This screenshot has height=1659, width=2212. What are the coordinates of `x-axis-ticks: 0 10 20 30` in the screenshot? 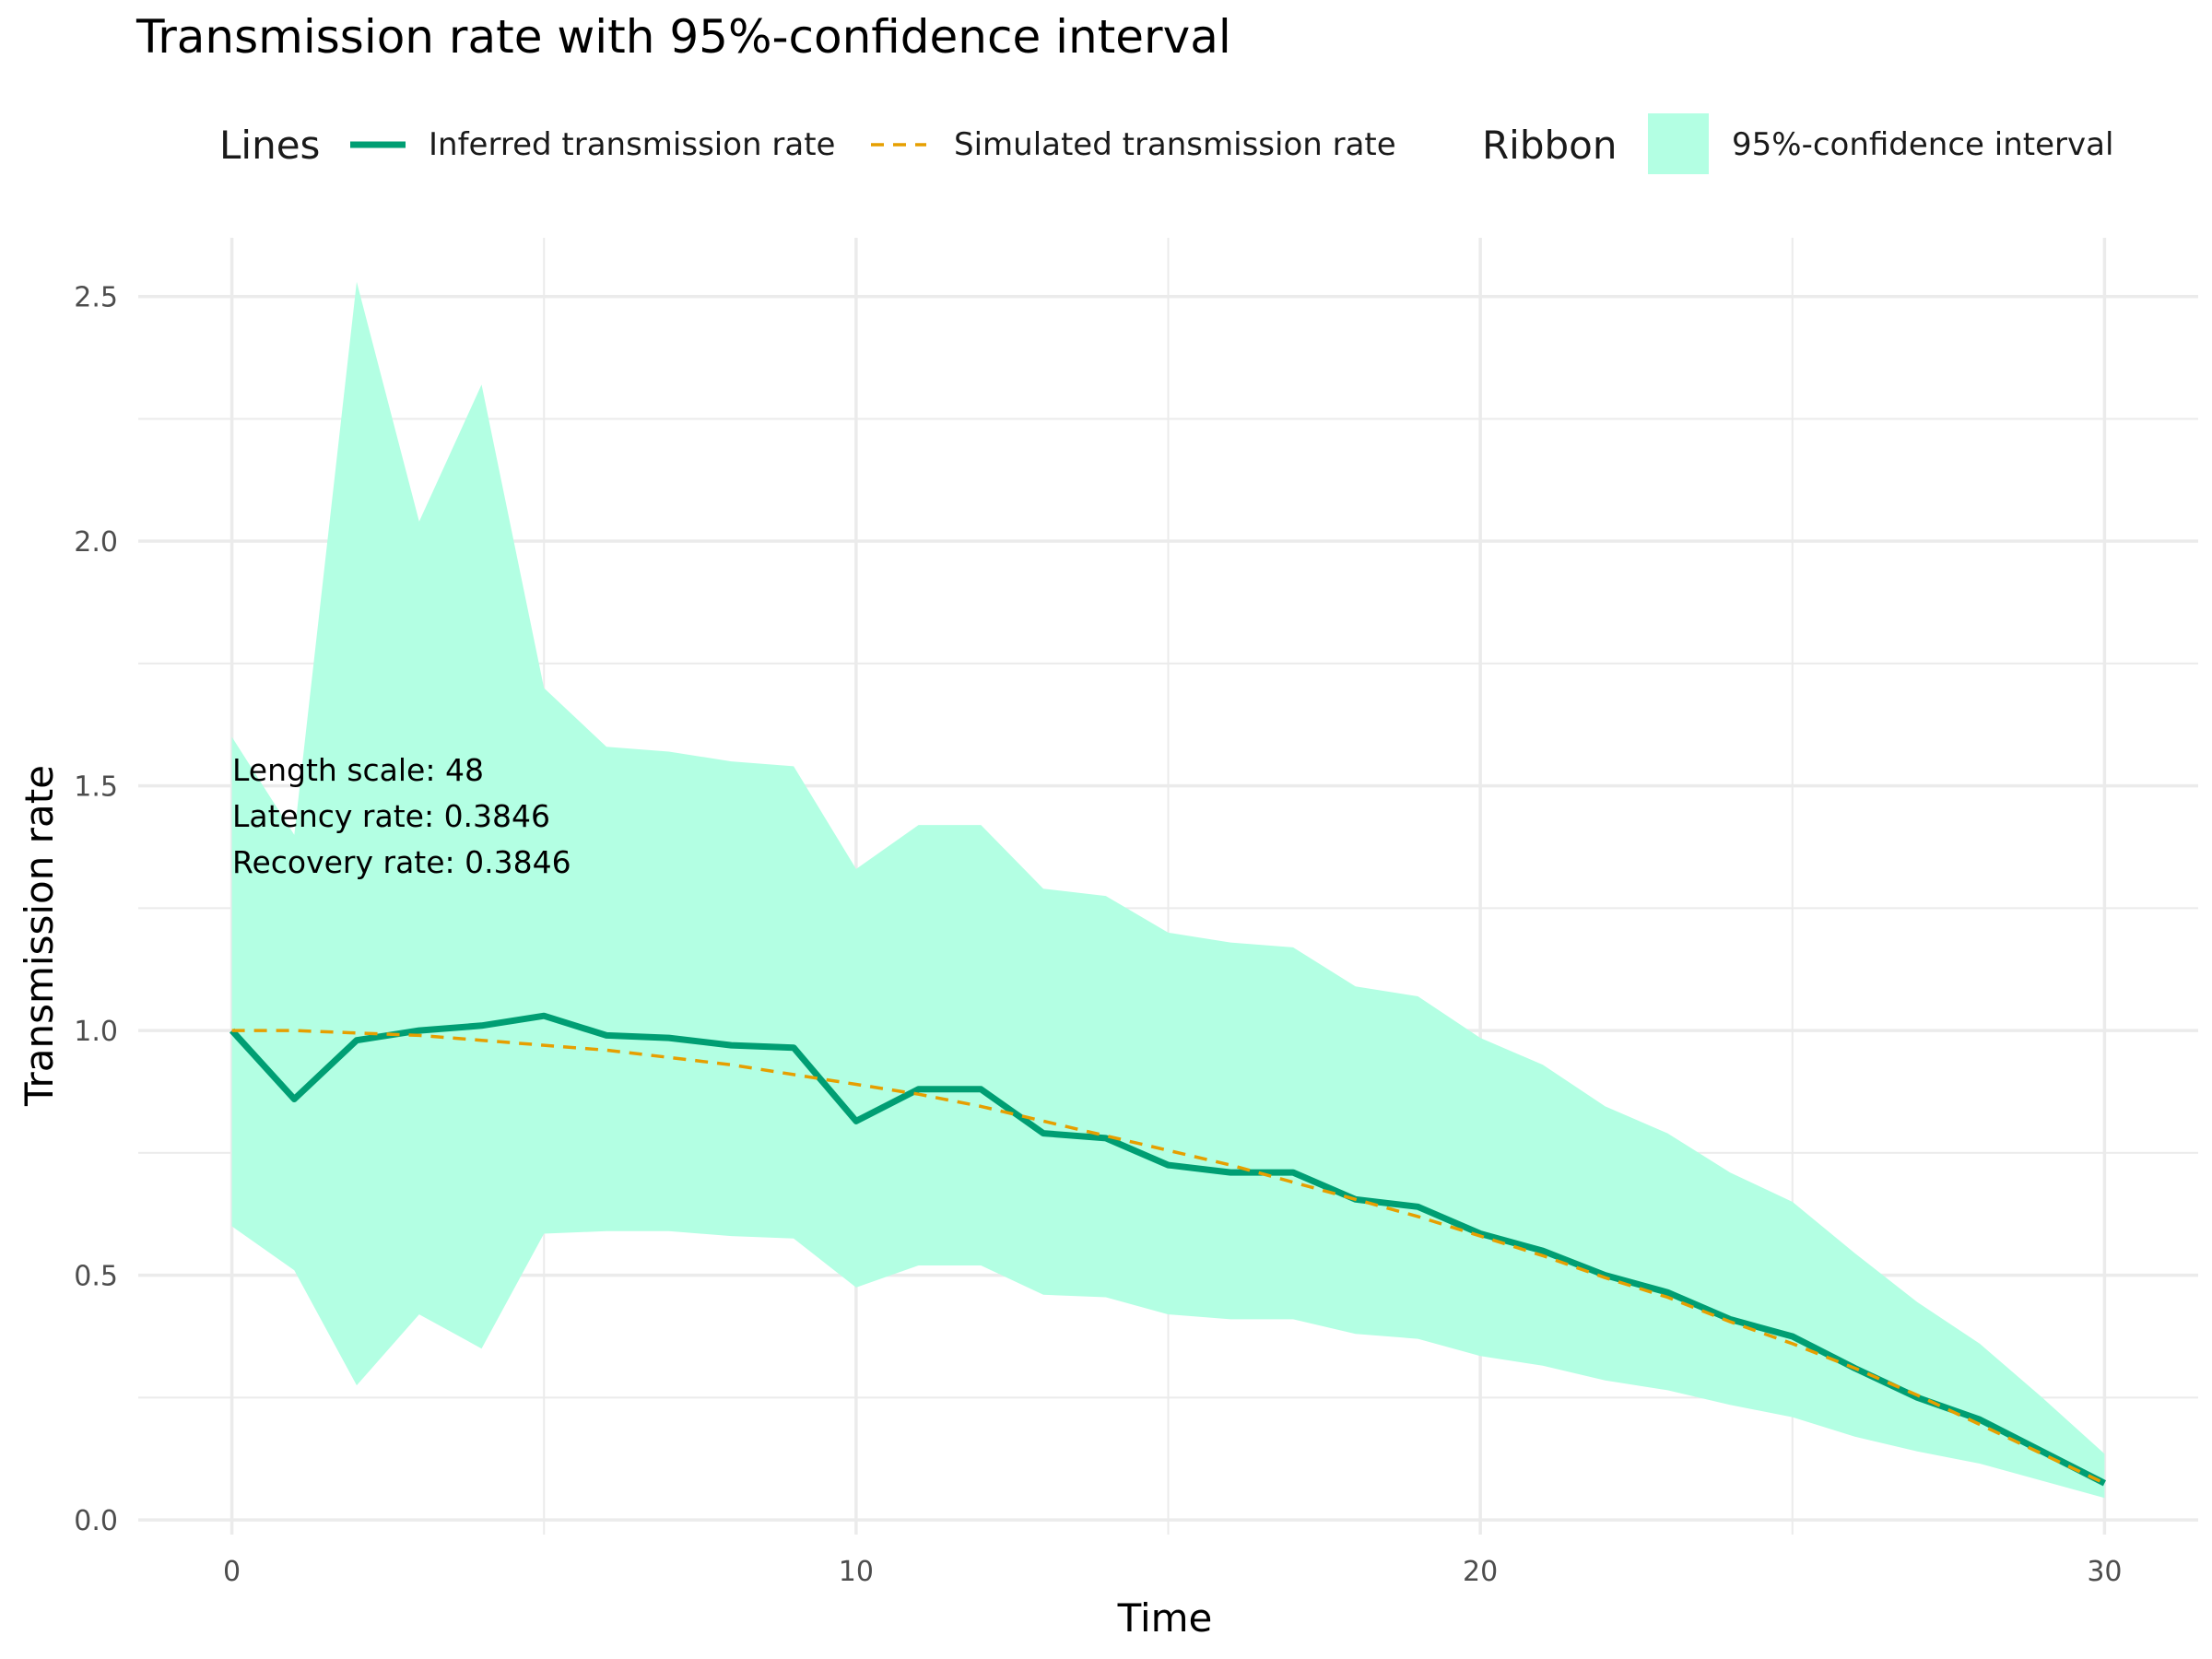 It's located at (1172, 1572).